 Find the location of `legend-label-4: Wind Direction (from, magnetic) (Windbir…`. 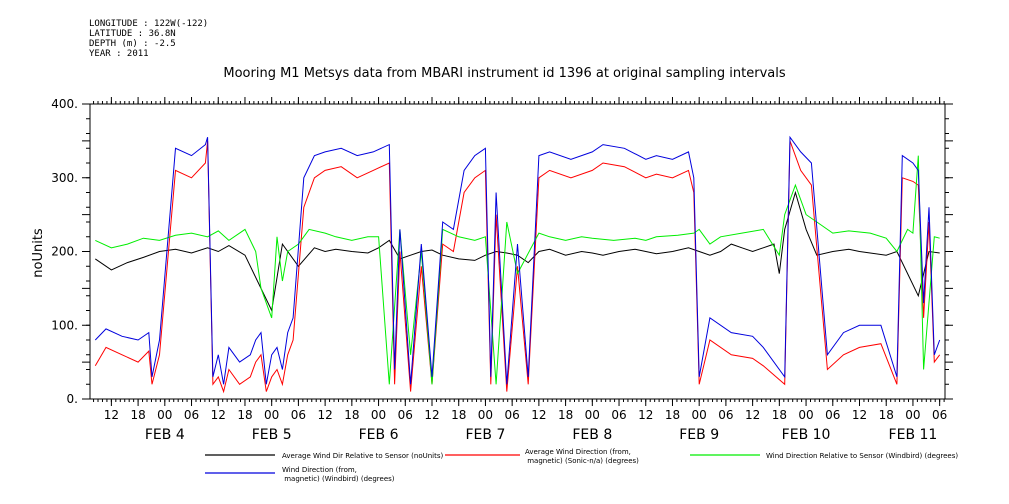

legend-label-4: Wind Direction (from, magnetic) (Windbir… is located at coordinates (338, 474).